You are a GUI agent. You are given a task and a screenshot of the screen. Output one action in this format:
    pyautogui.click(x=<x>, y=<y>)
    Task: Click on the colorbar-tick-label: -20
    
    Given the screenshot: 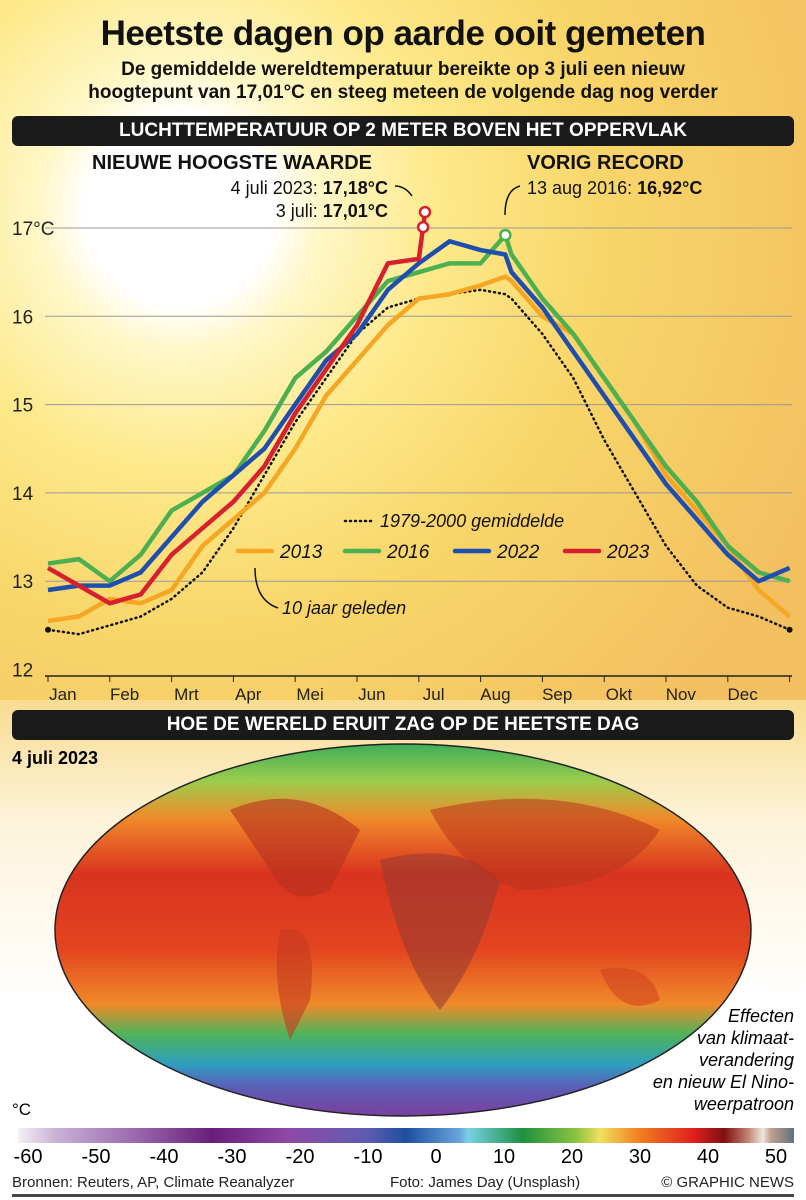 What is the action you would take?
    pyautogui.click(x=300, y=1157)
    